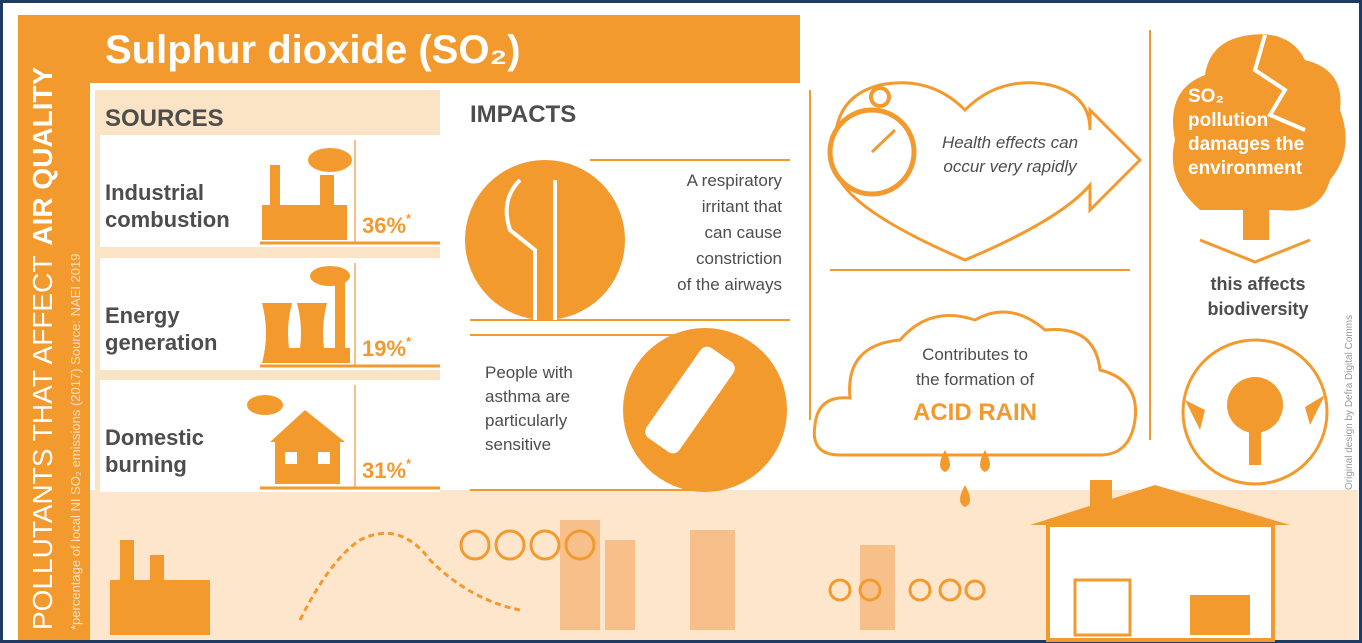 This screenshot has height=643, width=1362. What do you see at coordinates (42, 443) in the screenshot?
I see `banner-light: POLLUTANTS THAT AFFECT` at bounding box center [42, 443].